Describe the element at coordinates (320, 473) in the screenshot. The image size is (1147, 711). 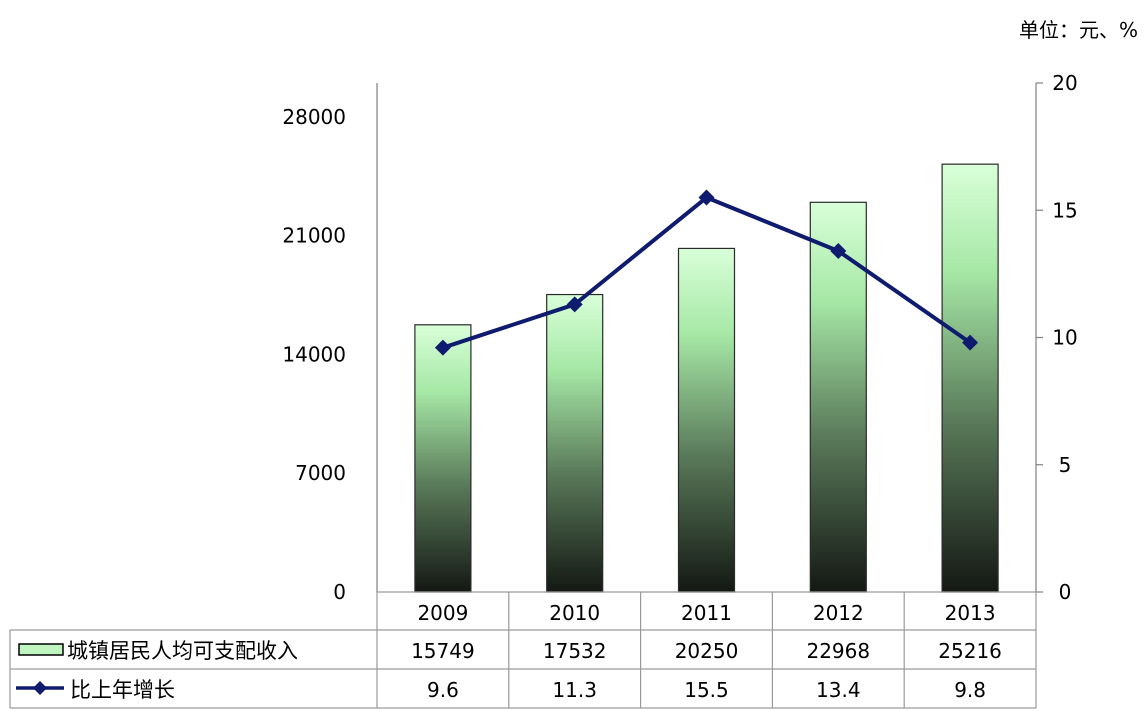
I see `left-tick-label: 7000` at that location.